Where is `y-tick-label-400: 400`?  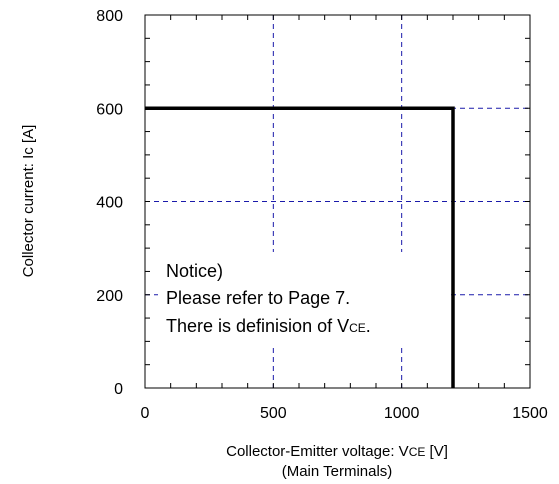 y-tick-label-400: 400 is located at coordinates (109, 203).